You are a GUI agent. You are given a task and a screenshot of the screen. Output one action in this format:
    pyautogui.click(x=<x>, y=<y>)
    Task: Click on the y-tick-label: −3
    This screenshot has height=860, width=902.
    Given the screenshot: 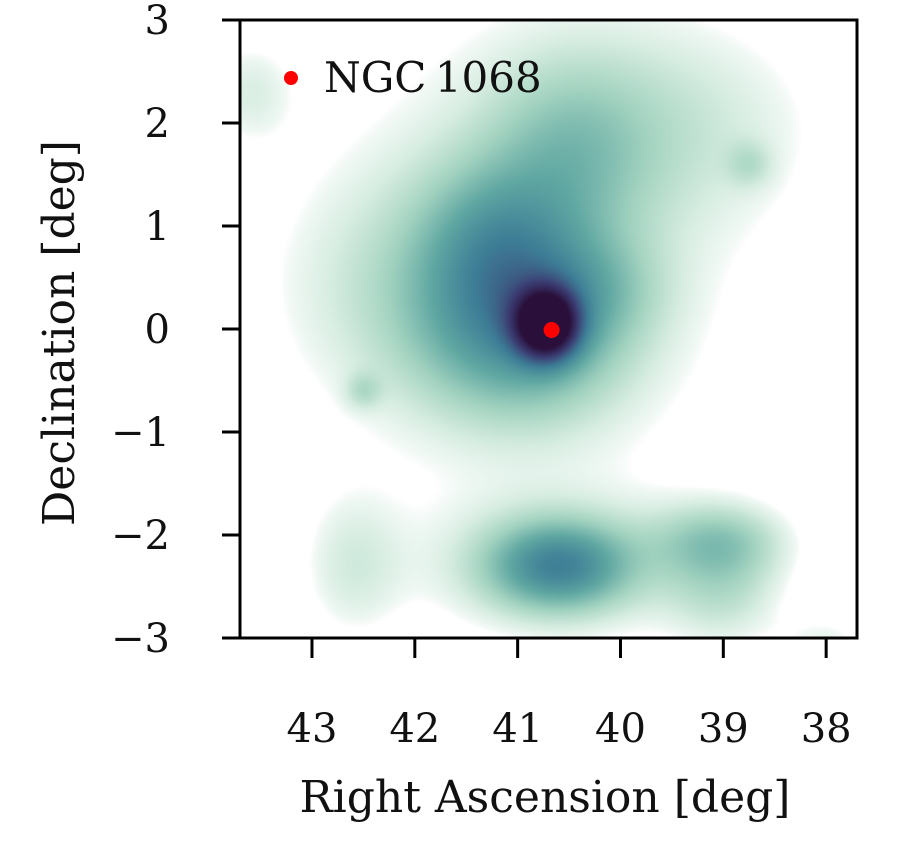 What is the action you would take?
    pyautogui.click(x=140, y=639)
    